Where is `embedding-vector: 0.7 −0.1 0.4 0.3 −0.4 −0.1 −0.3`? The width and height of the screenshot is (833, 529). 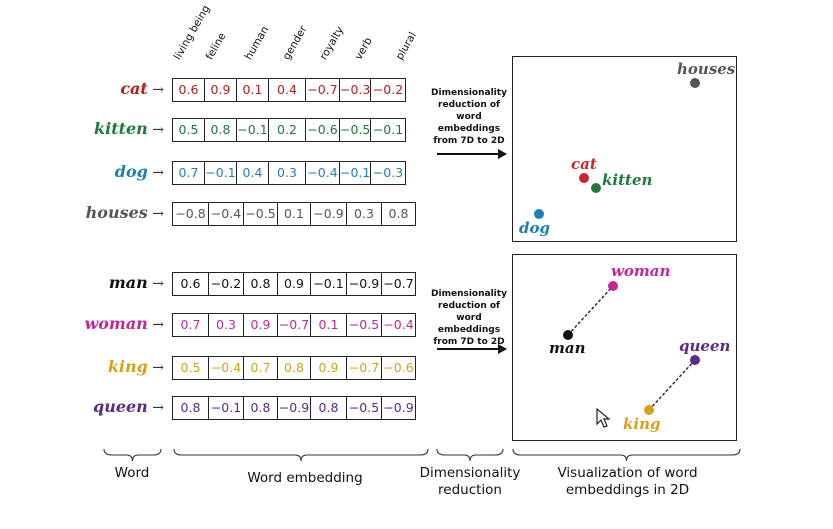
embedding-vector: 0.7 −0.1 0.4 0.3 −0.4 −0.1 −0.3 is located at coordinates (289, 173).